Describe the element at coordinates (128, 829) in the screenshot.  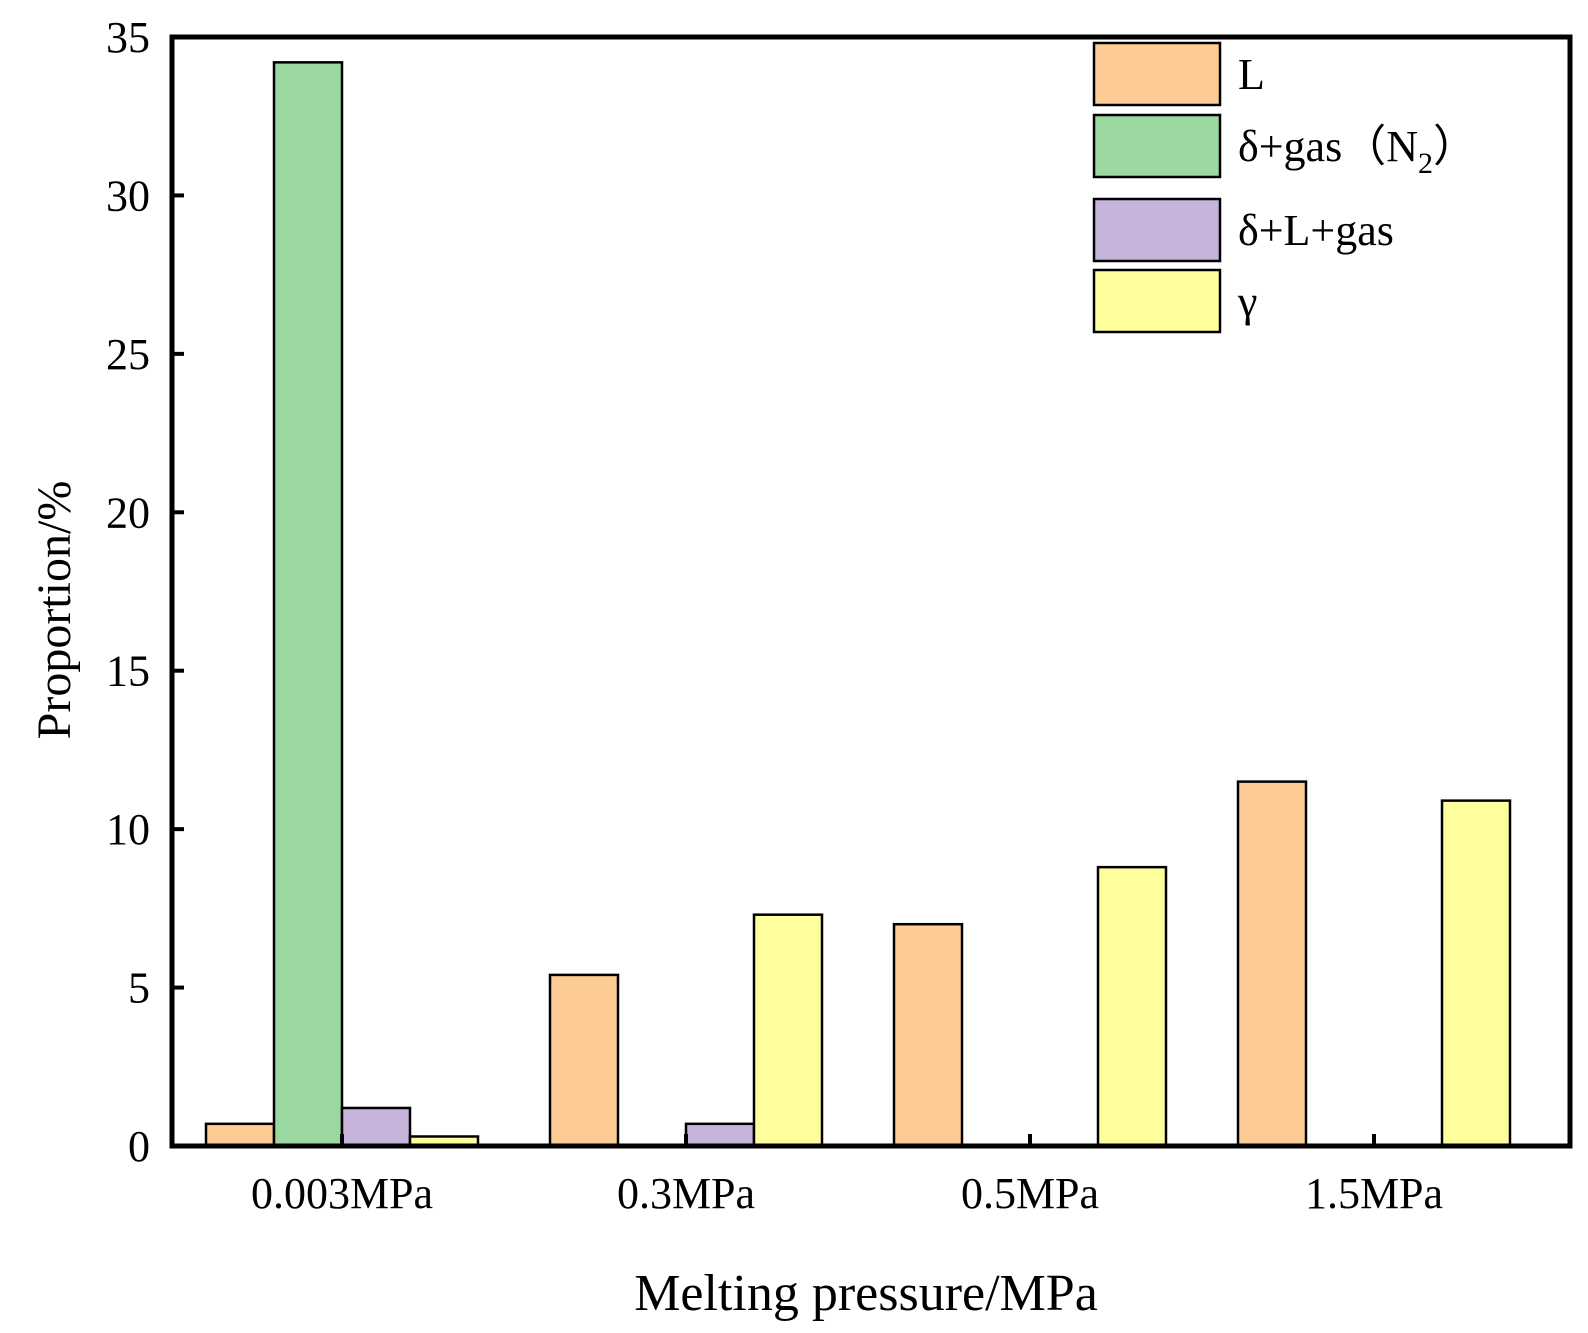
I see `y-tick-label: 10` at that location.